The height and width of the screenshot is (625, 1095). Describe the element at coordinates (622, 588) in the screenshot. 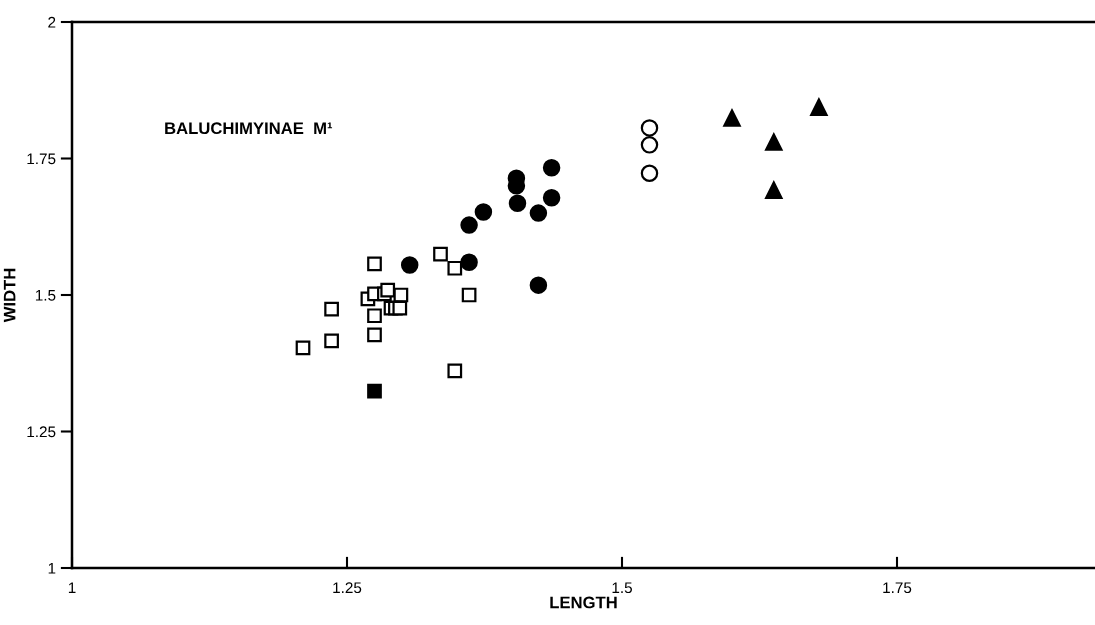

I see `x-tick-label: 1.5` at that location.